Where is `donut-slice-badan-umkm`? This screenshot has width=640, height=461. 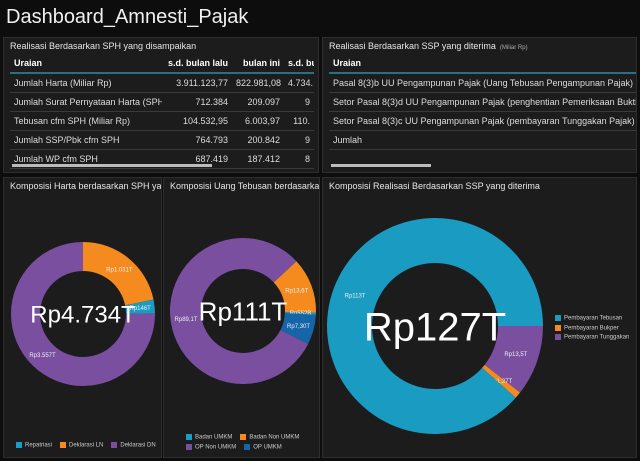
donut-slice-badan-umkm is located at coordinates (300, 313).